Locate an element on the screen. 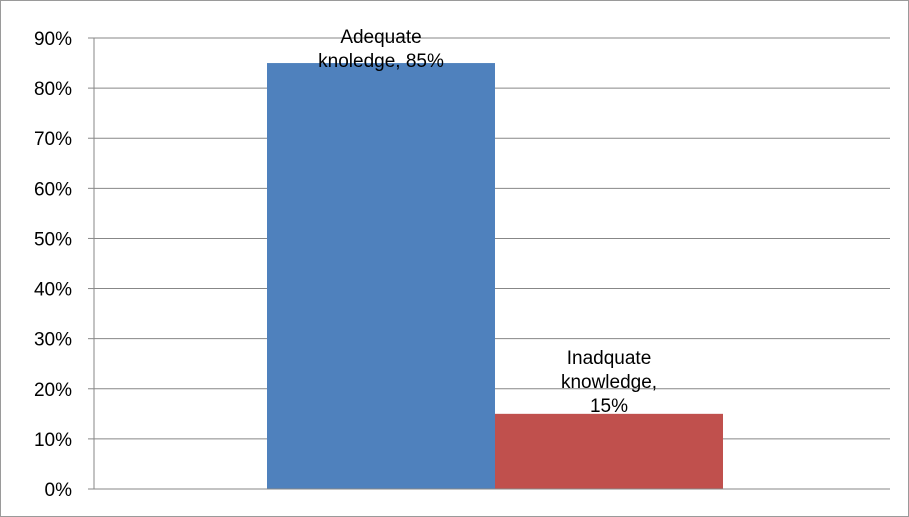 Image resolution: width=909 pixels, height=517 pixels. y-tick-labels: 0% 10% 20% 30% 40% 50% 60% 70% 80% 90% is located at coordinates (53, 265).